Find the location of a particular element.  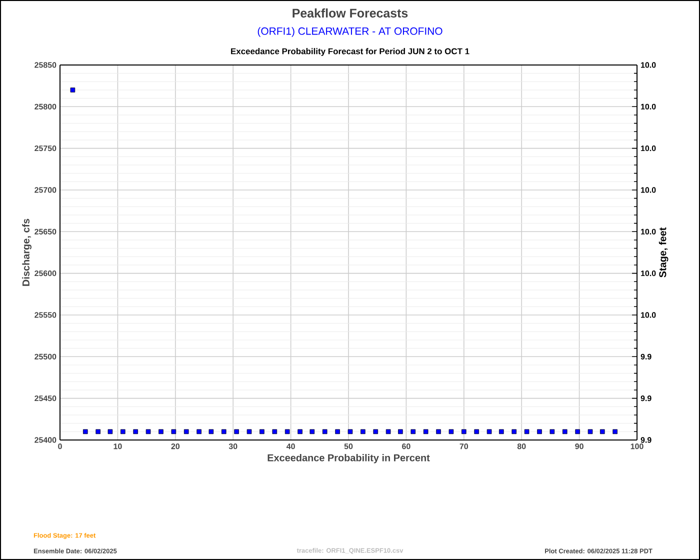

chart-subtitle: (ORFI1) CLEARWATER - AT OROFINO is located at coordinates (350, 32).